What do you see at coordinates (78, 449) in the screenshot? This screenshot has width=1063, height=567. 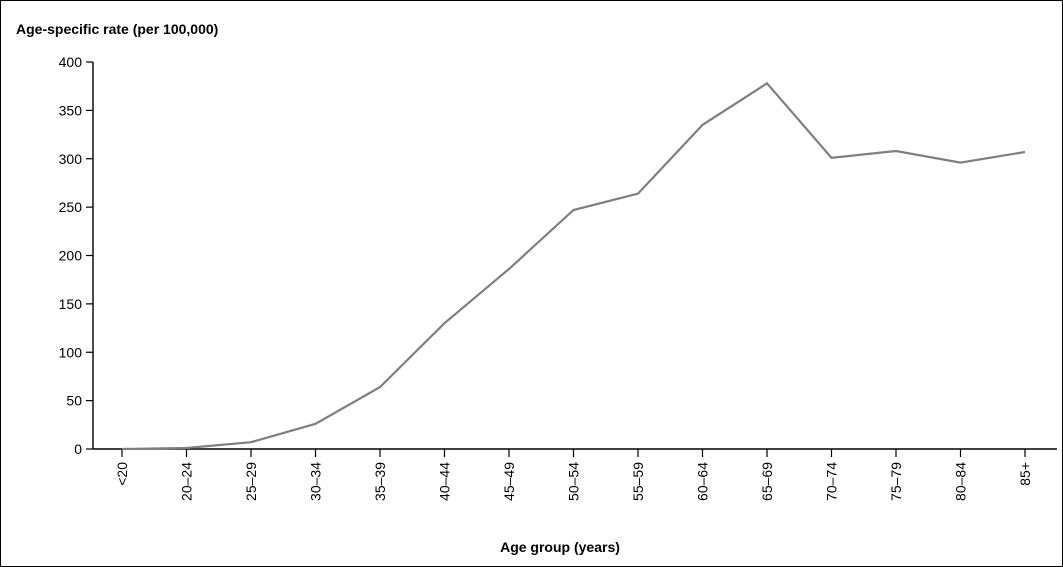 I see `y-tick-label: 0` at bounding box center [78, 449].